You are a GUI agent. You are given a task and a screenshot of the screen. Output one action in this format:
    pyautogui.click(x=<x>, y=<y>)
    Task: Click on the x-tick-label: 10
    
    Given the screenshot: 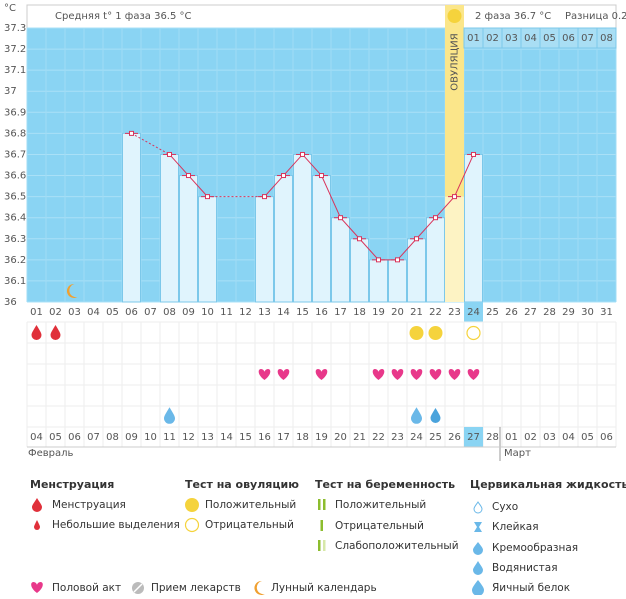 What is the action you would take?
    pyautogui.click(x=207, y=312)
    